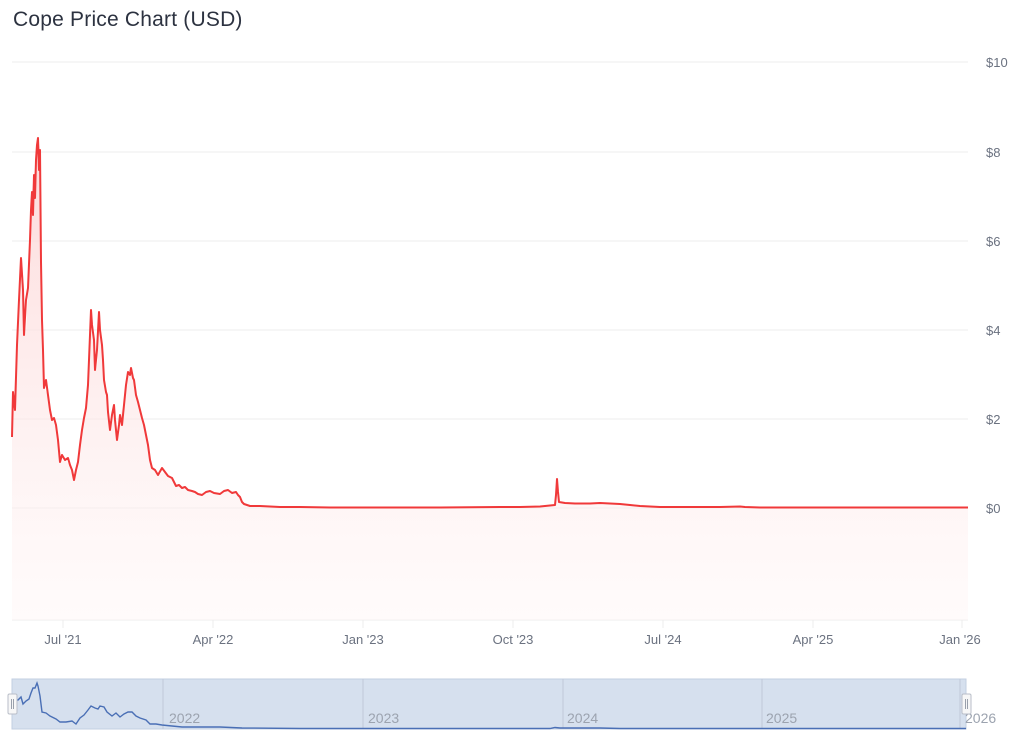 The image size is (1024, 747). I want to click on x-tick-label: Jul '21, so click(62, 639).